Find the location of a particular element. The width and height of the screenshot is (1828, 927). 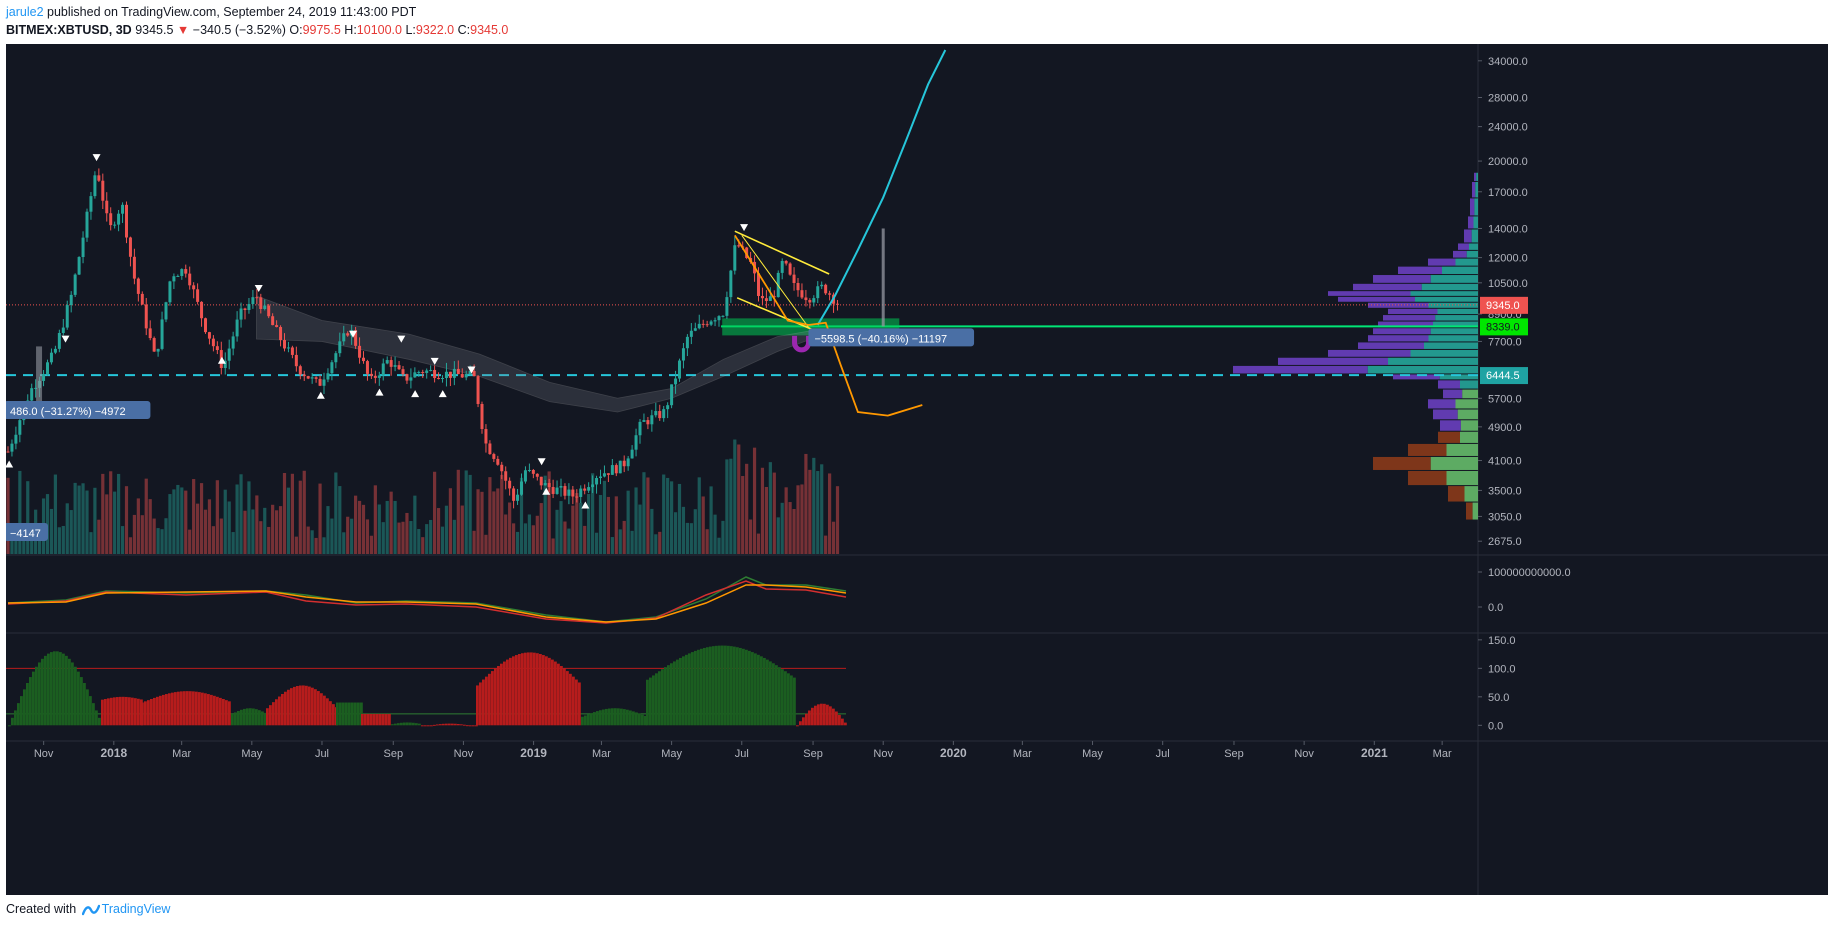

price-tick-label: 3050.0 is located at coordinates (1505, 517).